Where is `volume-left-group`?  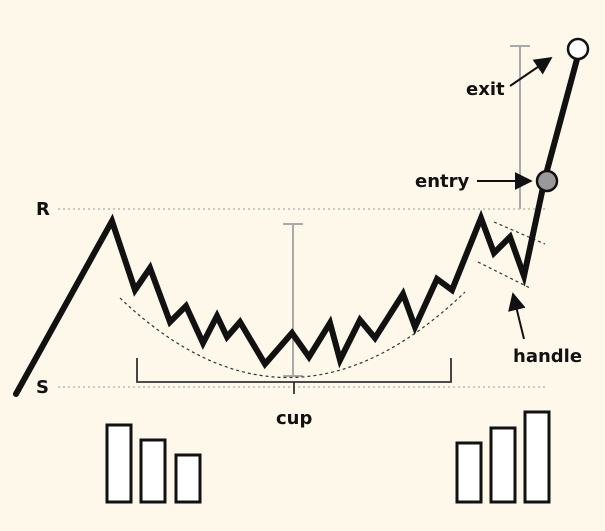
volume-left-group is located at coordinates (153, 463).